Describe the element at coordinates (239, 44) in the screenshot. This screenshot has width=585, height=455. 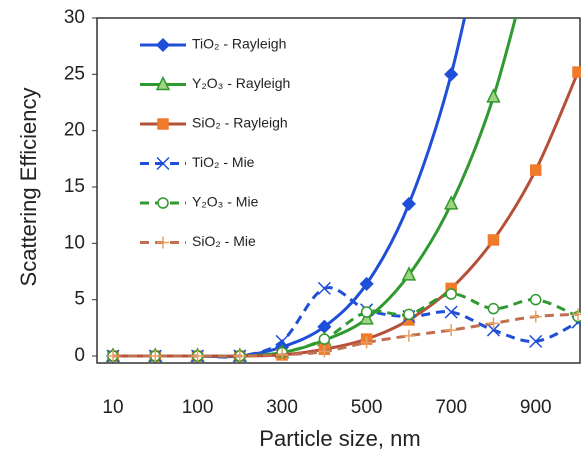
I see `legend-label: TiO₂ - Rayleigh` at that location.